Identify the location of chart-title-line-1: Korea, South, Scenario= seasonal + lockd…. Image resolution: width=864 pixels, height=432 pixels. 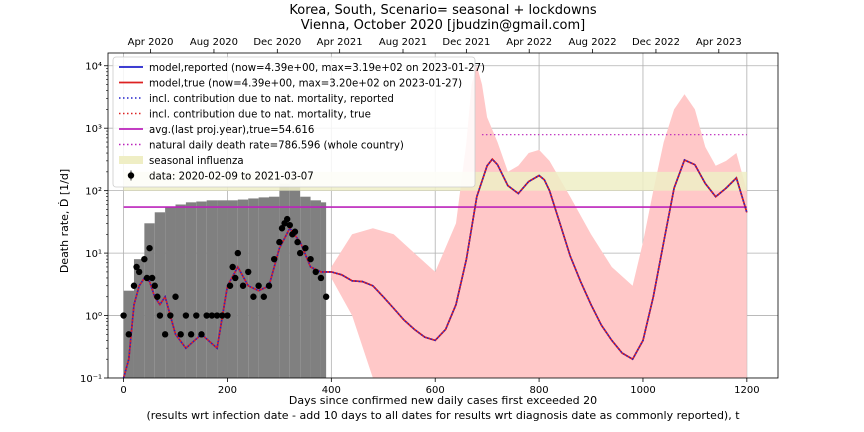
(442, 10).